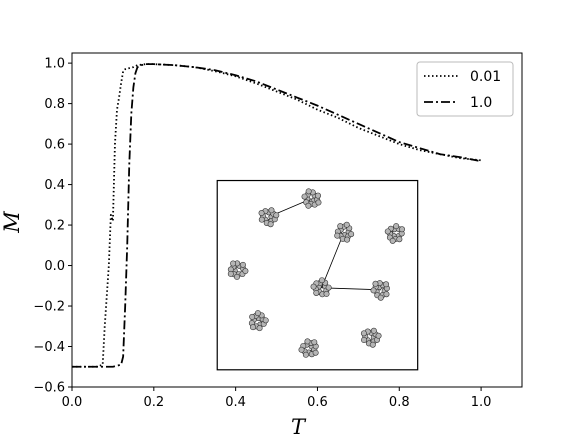 This screenshot has width=581, height=436. I want to click on y-tick-label: −0.6, so click(49, 388).